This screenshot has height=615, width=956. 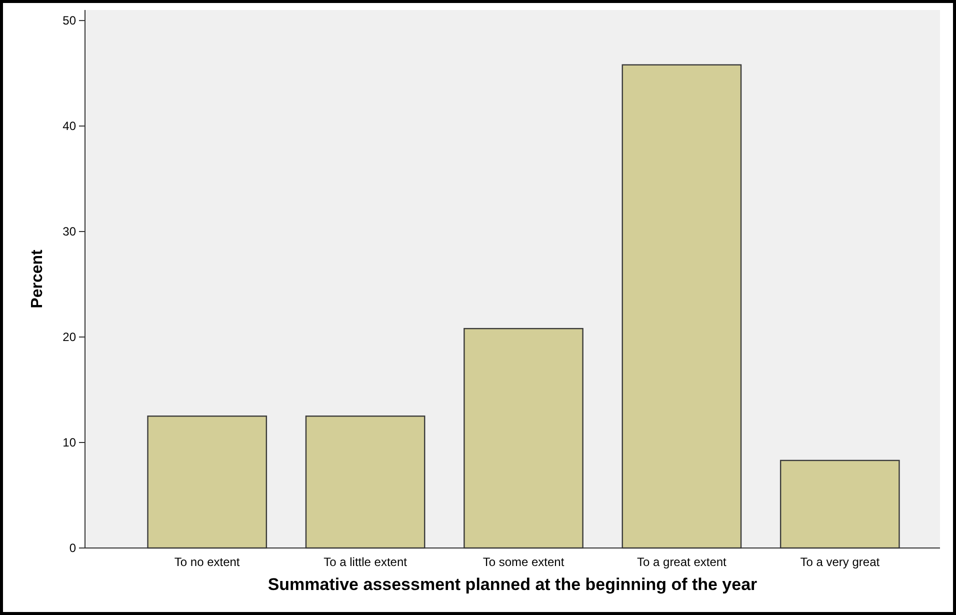 I want to click on y-tick-label: 40, so click(x=69, y=126).